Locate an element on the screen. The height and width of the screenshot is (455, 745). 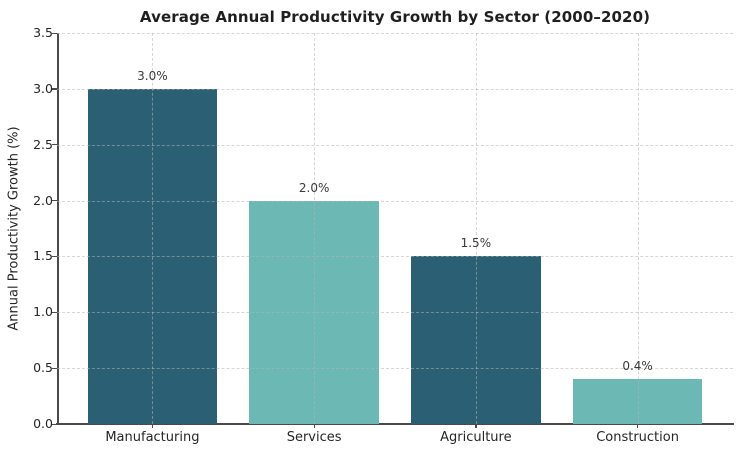
y-tick-label: 2.0 is located at coordinates (43, 200).